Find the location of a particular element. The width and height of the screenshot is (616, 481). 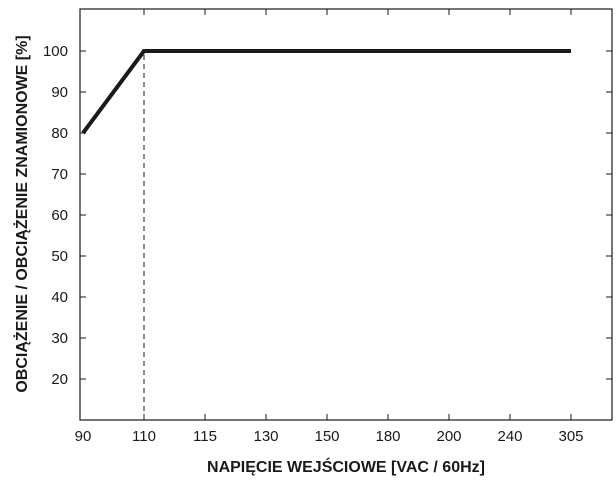

x-tick-label: 115 is located at coordinates (205, 436).